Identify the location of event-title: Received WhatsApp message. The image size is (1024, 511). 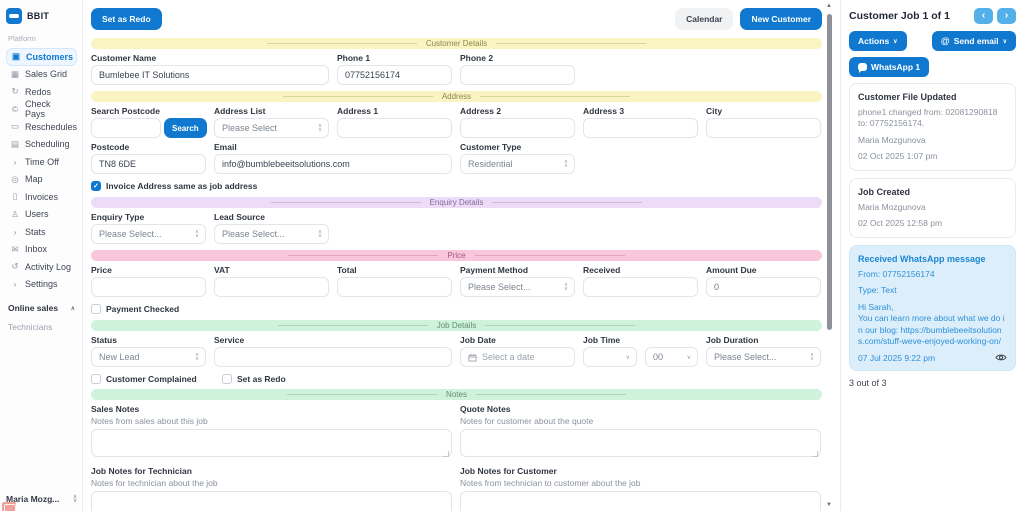
(922, 258).